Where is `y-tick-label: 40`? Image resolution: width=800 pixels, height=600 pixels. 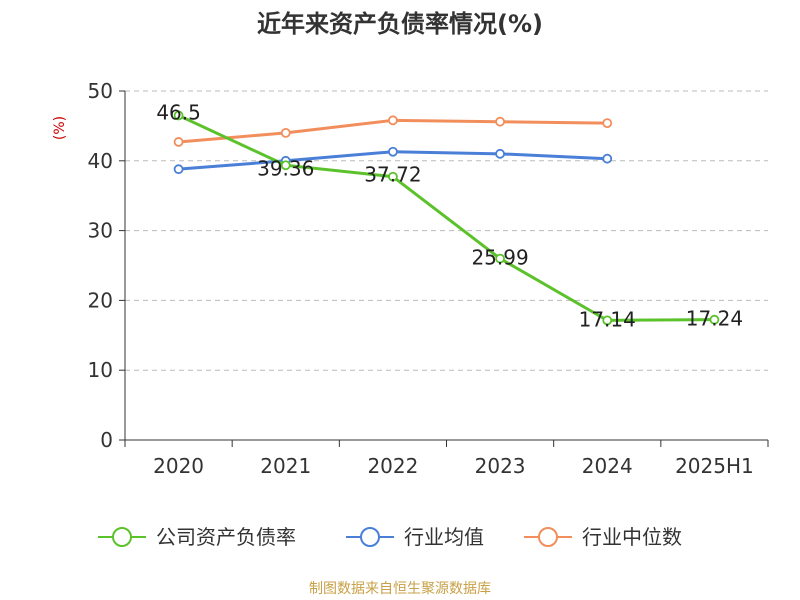 y-tick-label: 40 is located at coordinates (100, 161).